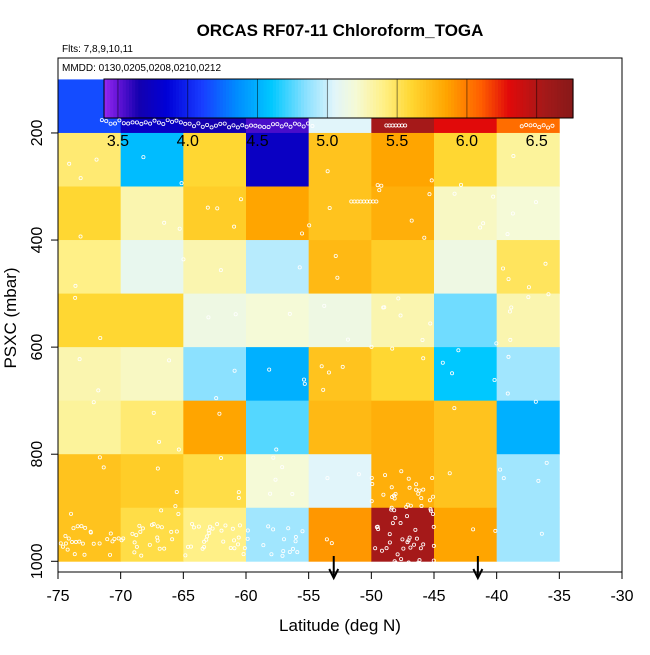 The height and width of the screenshot is (655, 650). What do you see at coordinates (308, 596) in the screenshot?
I see `x-tick-label: -55` at bounding box center [308, 596].